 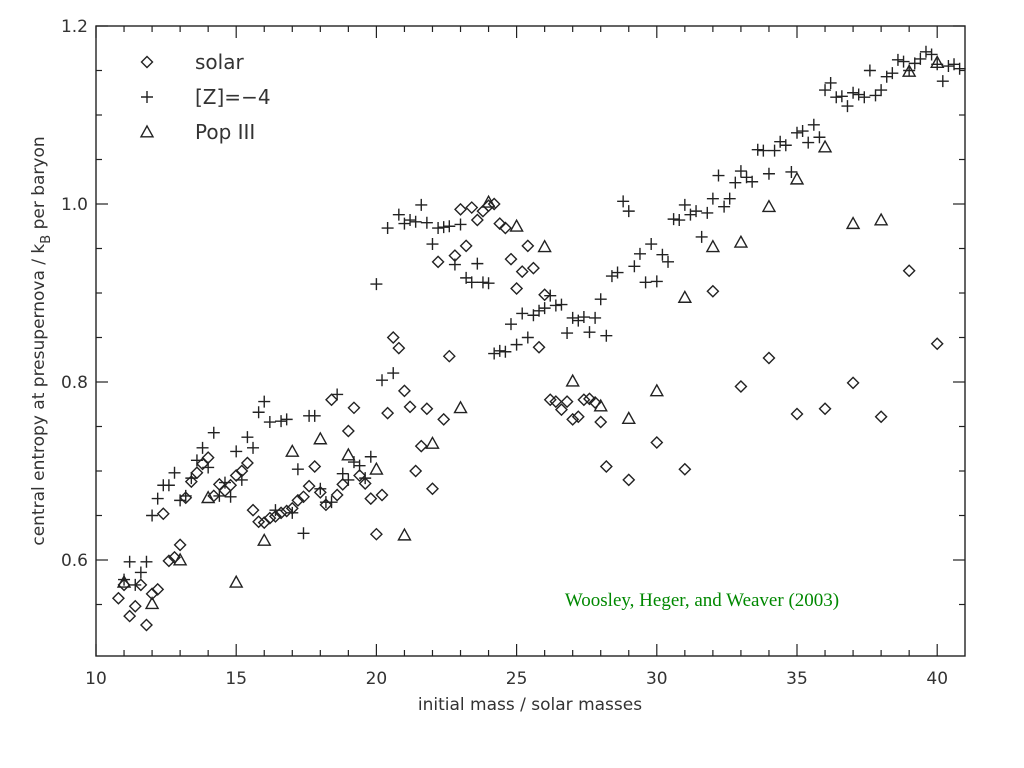 I want to click on legend: solar [Z]=−4 Pop III, so click(x=205, y=97).